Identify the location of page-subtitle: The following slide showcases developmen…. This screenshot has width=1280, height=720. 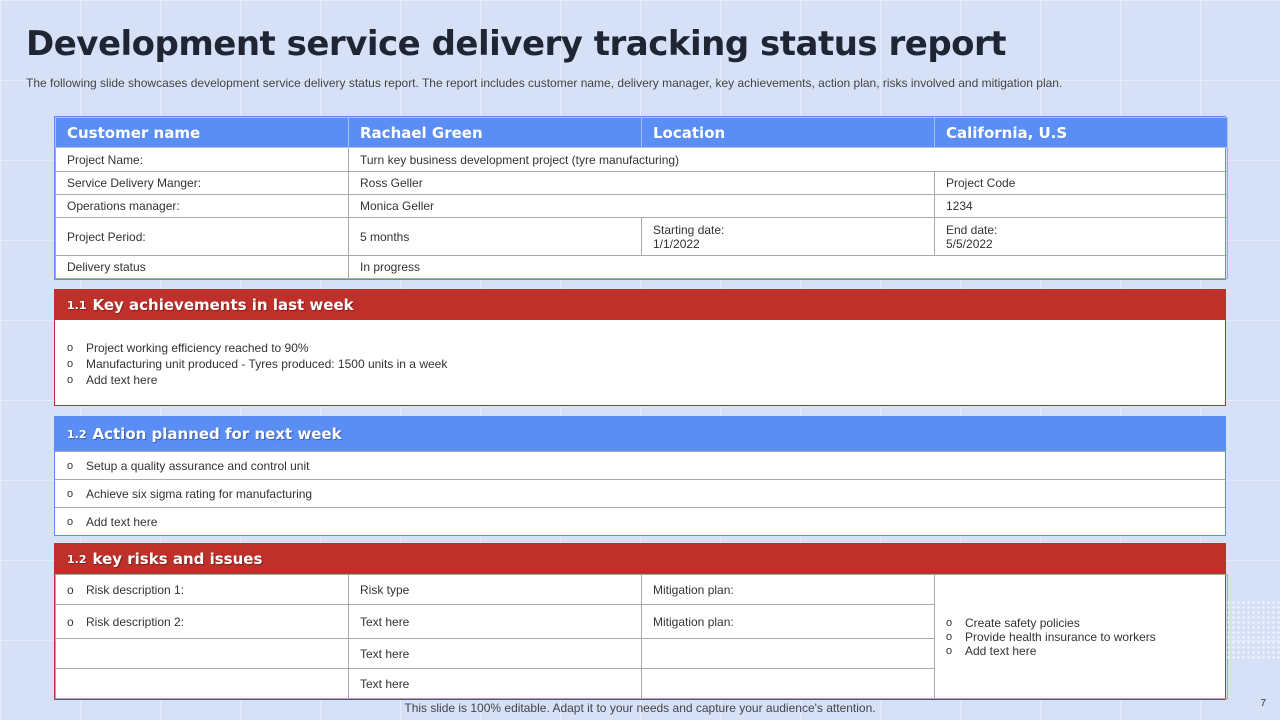
(544, 83).